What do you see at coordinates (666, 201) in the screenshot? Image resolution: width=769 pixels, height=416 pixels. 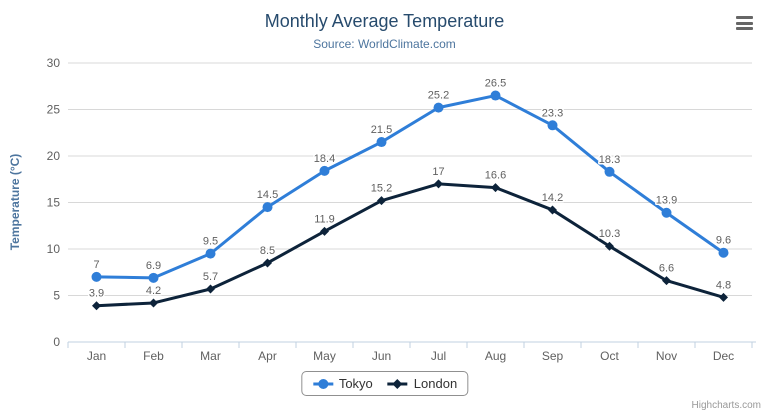 I see `tokyo-data-label: 13.9` at bounding box center [666, 201].